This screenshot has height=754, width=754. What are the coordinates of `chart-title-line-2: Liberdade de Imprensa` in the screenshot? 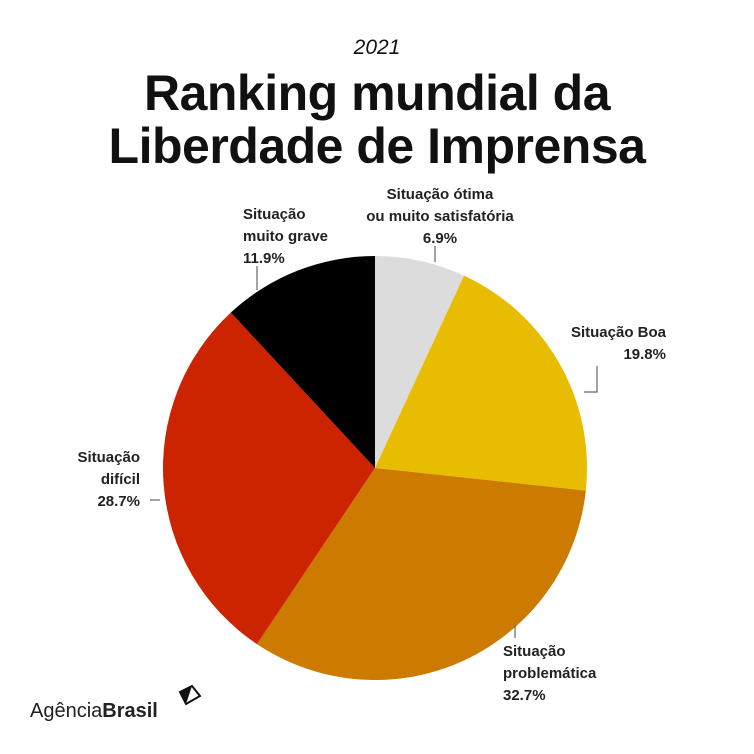 It's located at (377, 146).